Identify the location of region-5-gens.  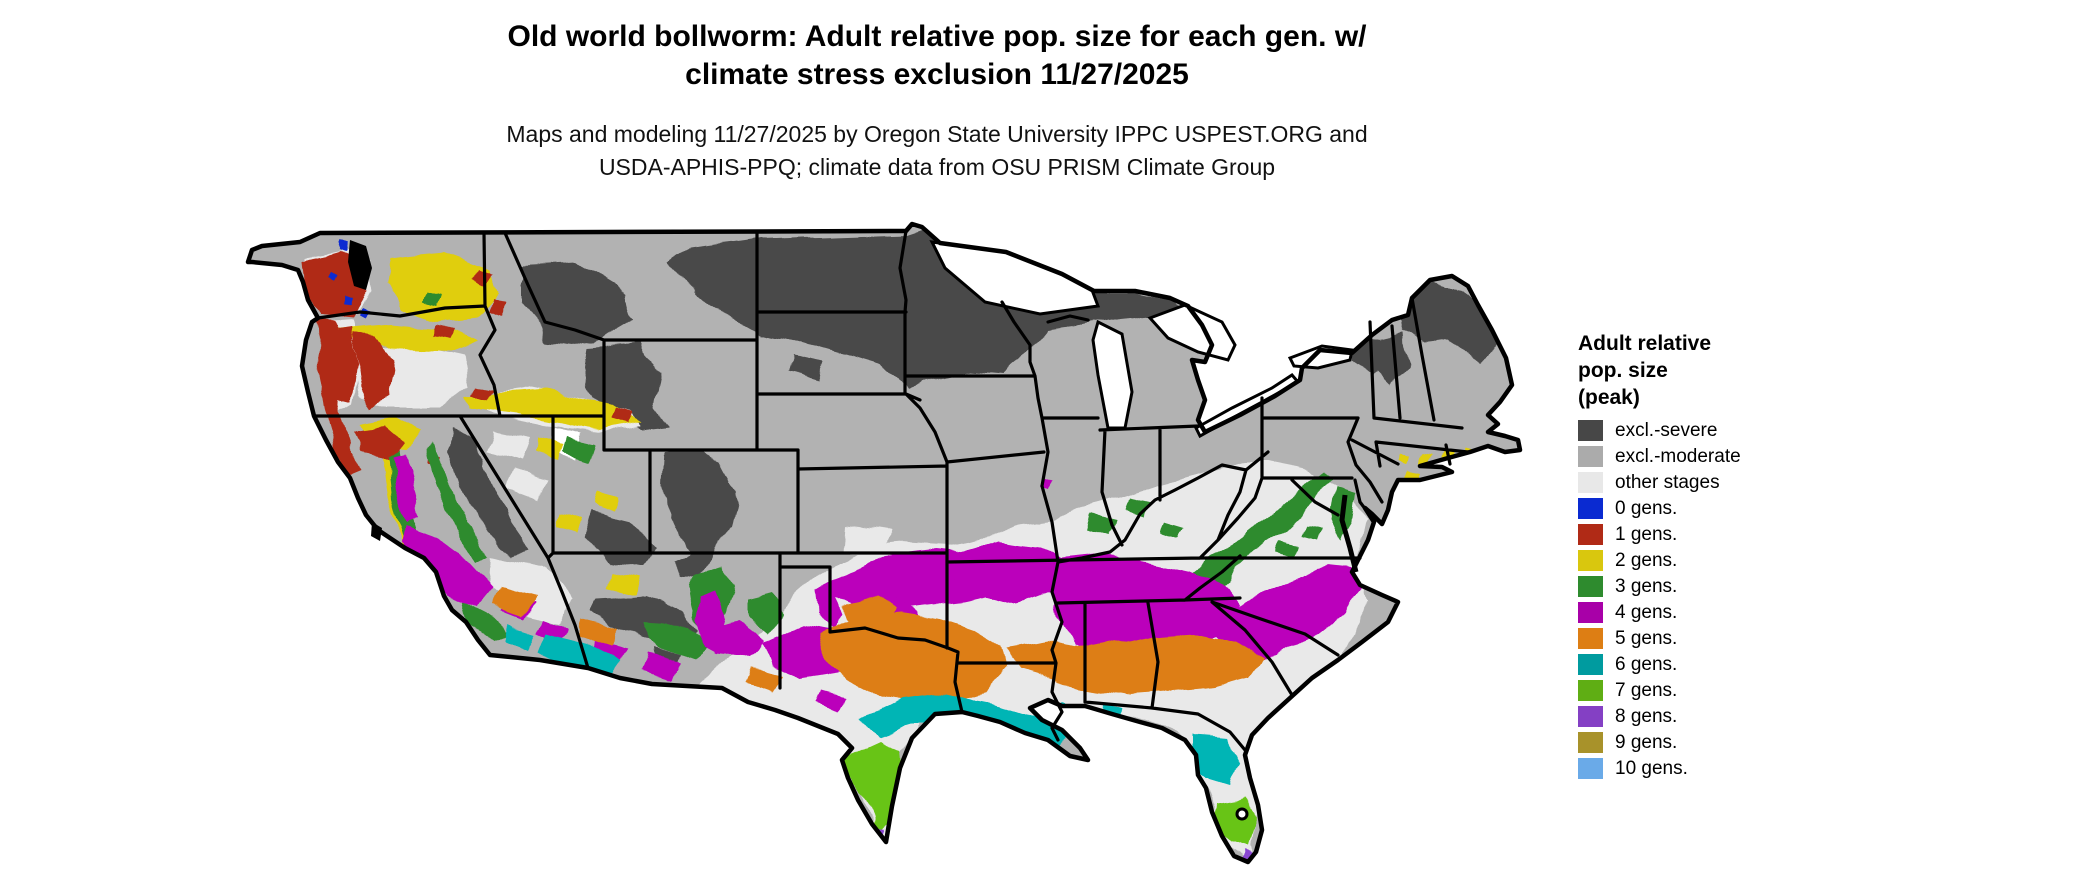
(876, 645).